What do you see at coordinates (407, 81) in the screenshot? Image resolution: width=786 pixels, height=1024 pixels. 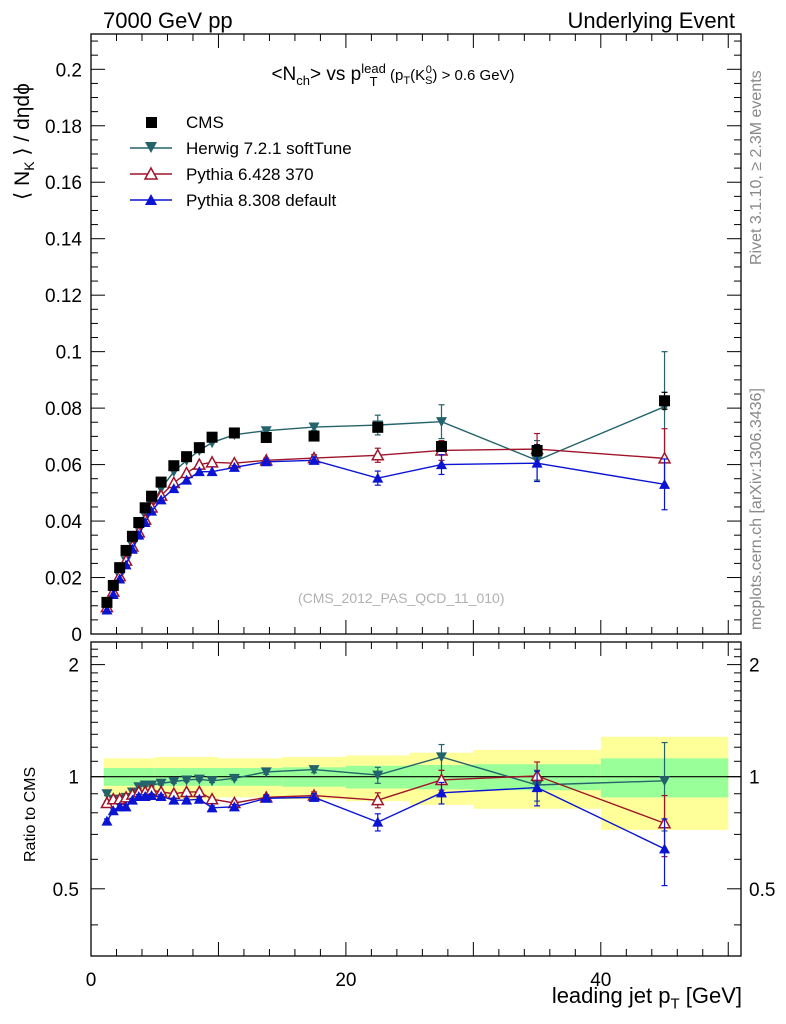 I see `plot-title-c-sub: T` at bounding box center [407, 81].